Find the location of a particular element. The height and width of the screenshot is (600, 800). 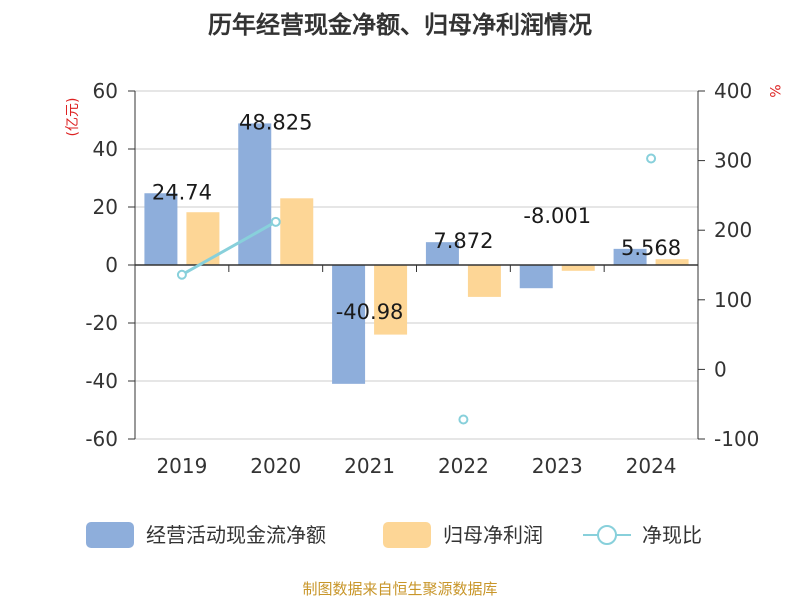

x-axis-tick-labels: 2019 2020 2021 2022 2023 2024 is located at coordinates (416, 466).